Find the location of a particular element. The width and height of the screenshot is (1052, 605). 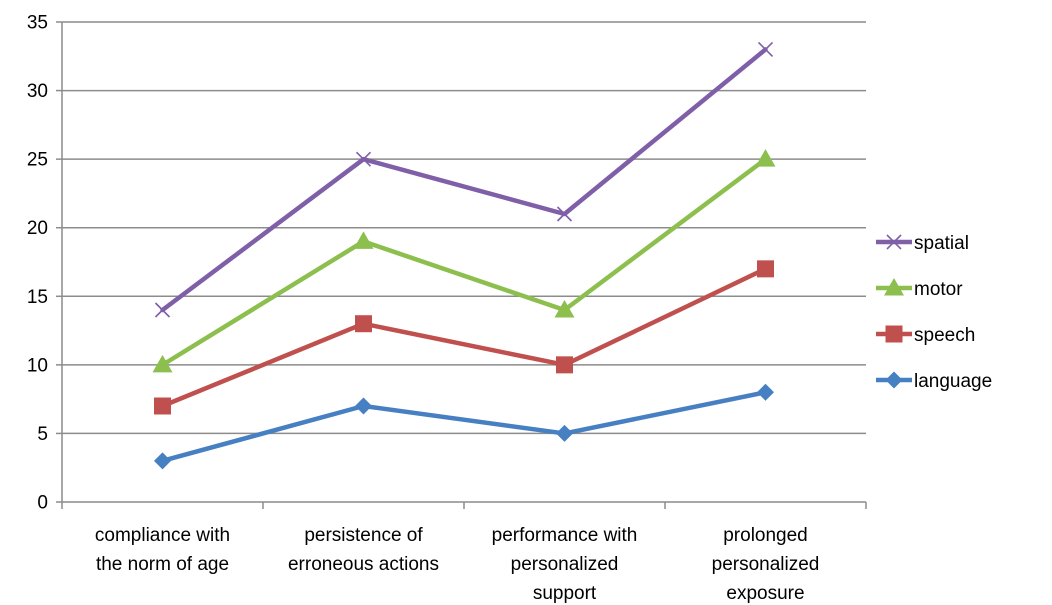

legend: spatial motor speech language is located at coordinates (934, 312).